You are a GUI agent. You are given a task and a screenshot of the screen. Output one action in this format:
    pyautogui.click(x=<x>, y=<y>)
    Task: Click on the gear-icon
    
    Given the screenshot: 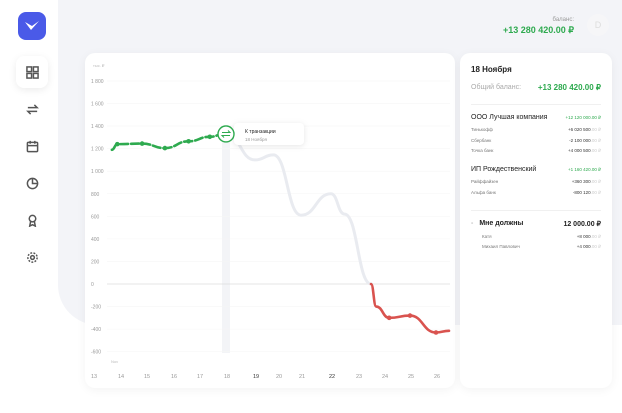 What is the action you would take?
    pyautogui.click(x=32, y=257)
    